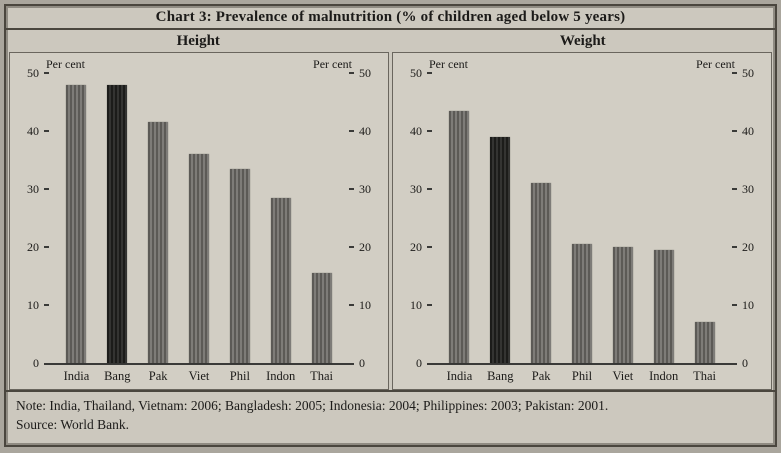  I want to click on x-axis-labels-height: India Bang Pak Viet Phil Indon Thai, so click(199, 376).